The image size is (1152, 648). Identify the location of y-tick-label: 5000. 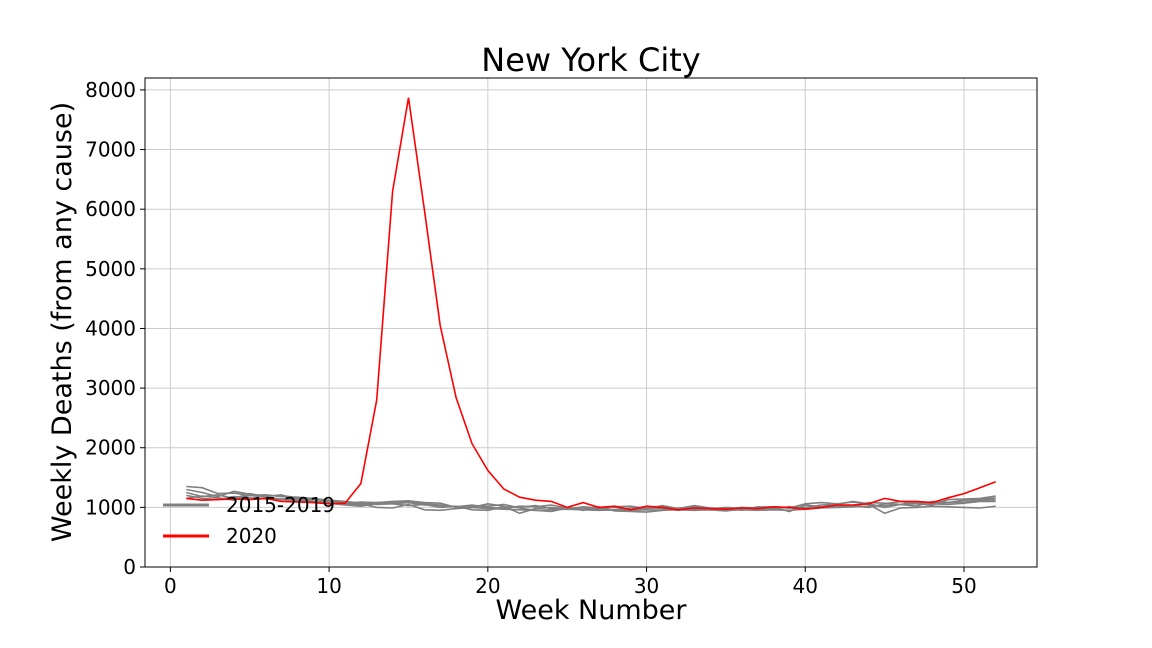
(110, 269).